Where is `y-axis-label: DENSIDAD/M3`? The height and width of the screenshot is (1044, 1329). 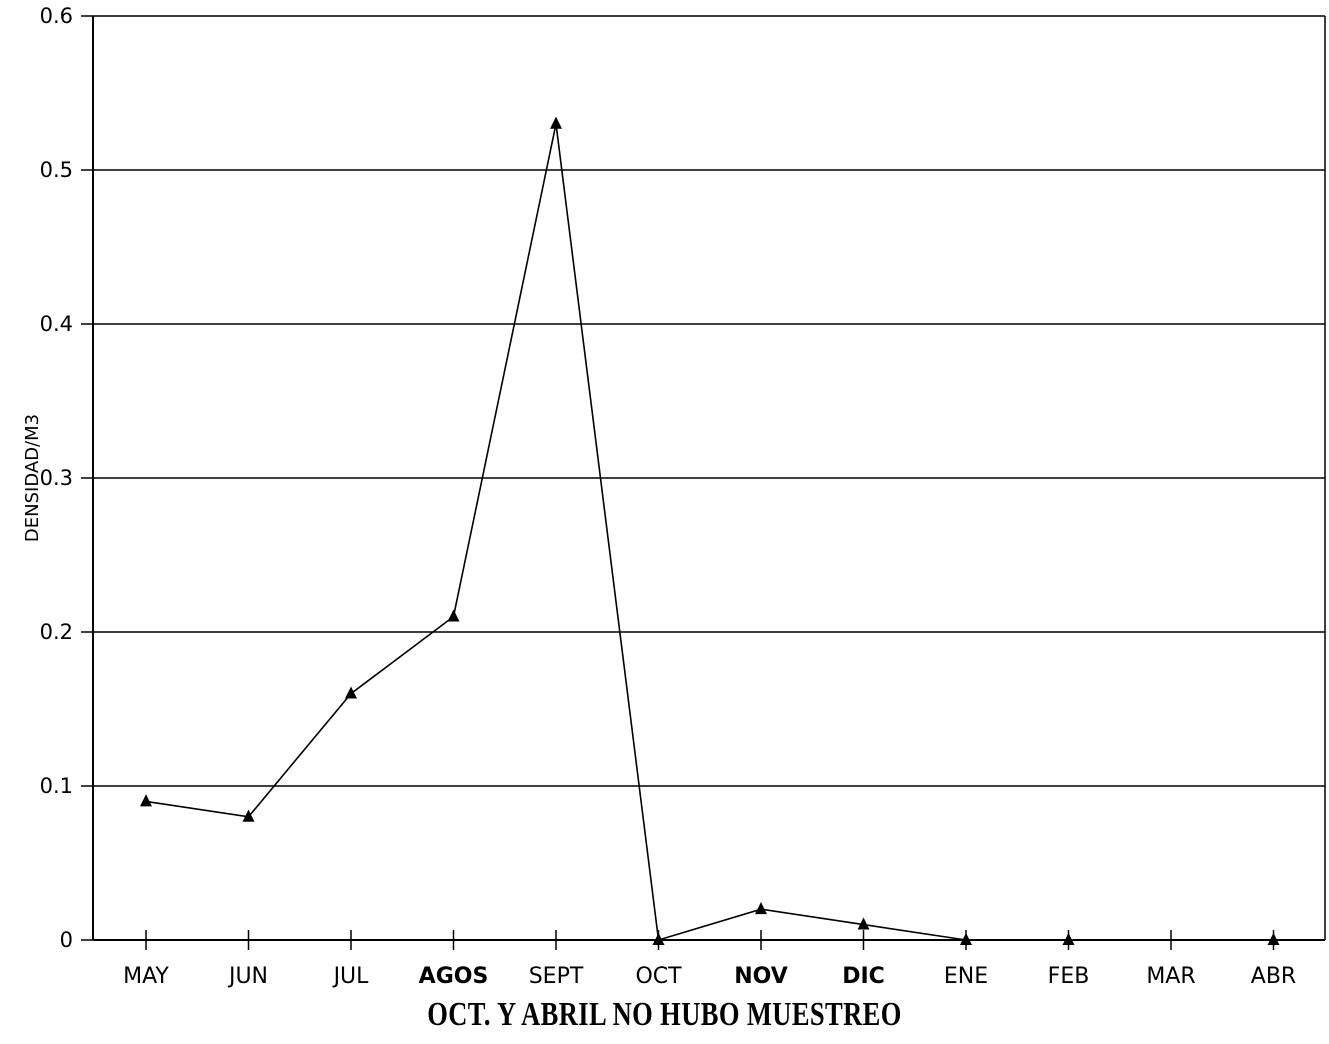
y-axis-label: DENSIDAD/M3 is located at coordinates (32, 478).